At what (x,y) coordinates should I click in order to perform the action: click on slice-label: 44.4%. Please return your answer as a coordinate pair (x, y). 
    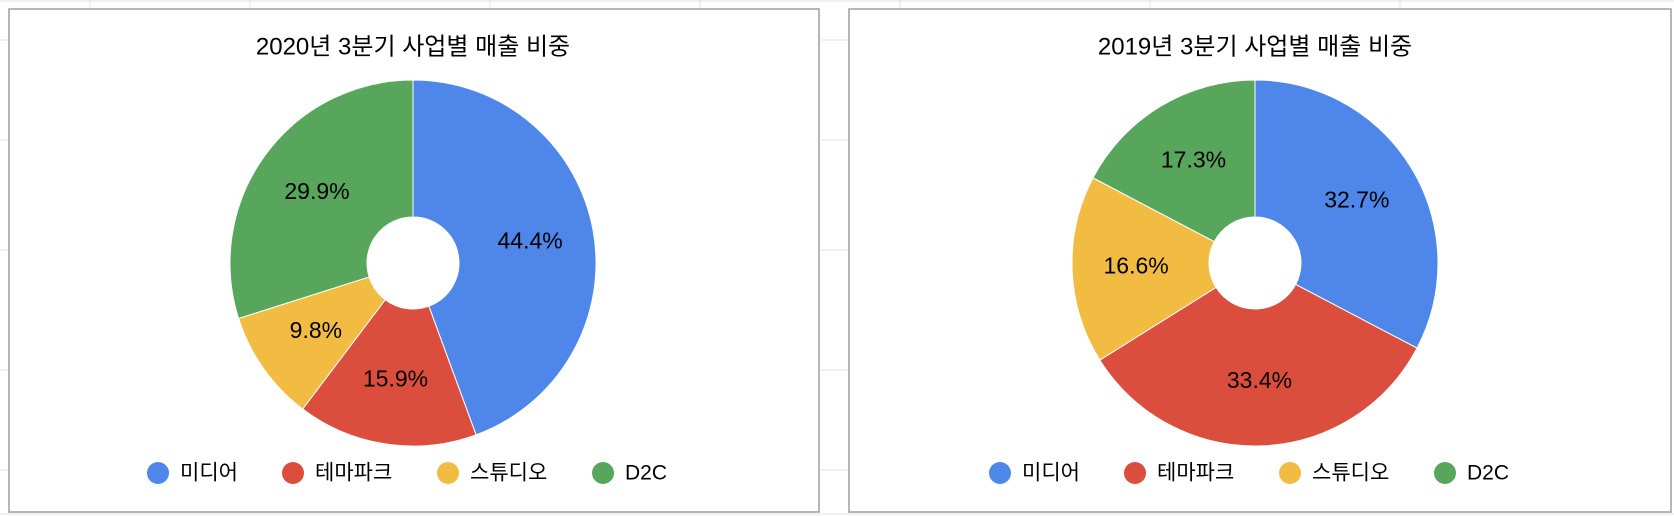
    Looking at the image, I should click on (530, 240).